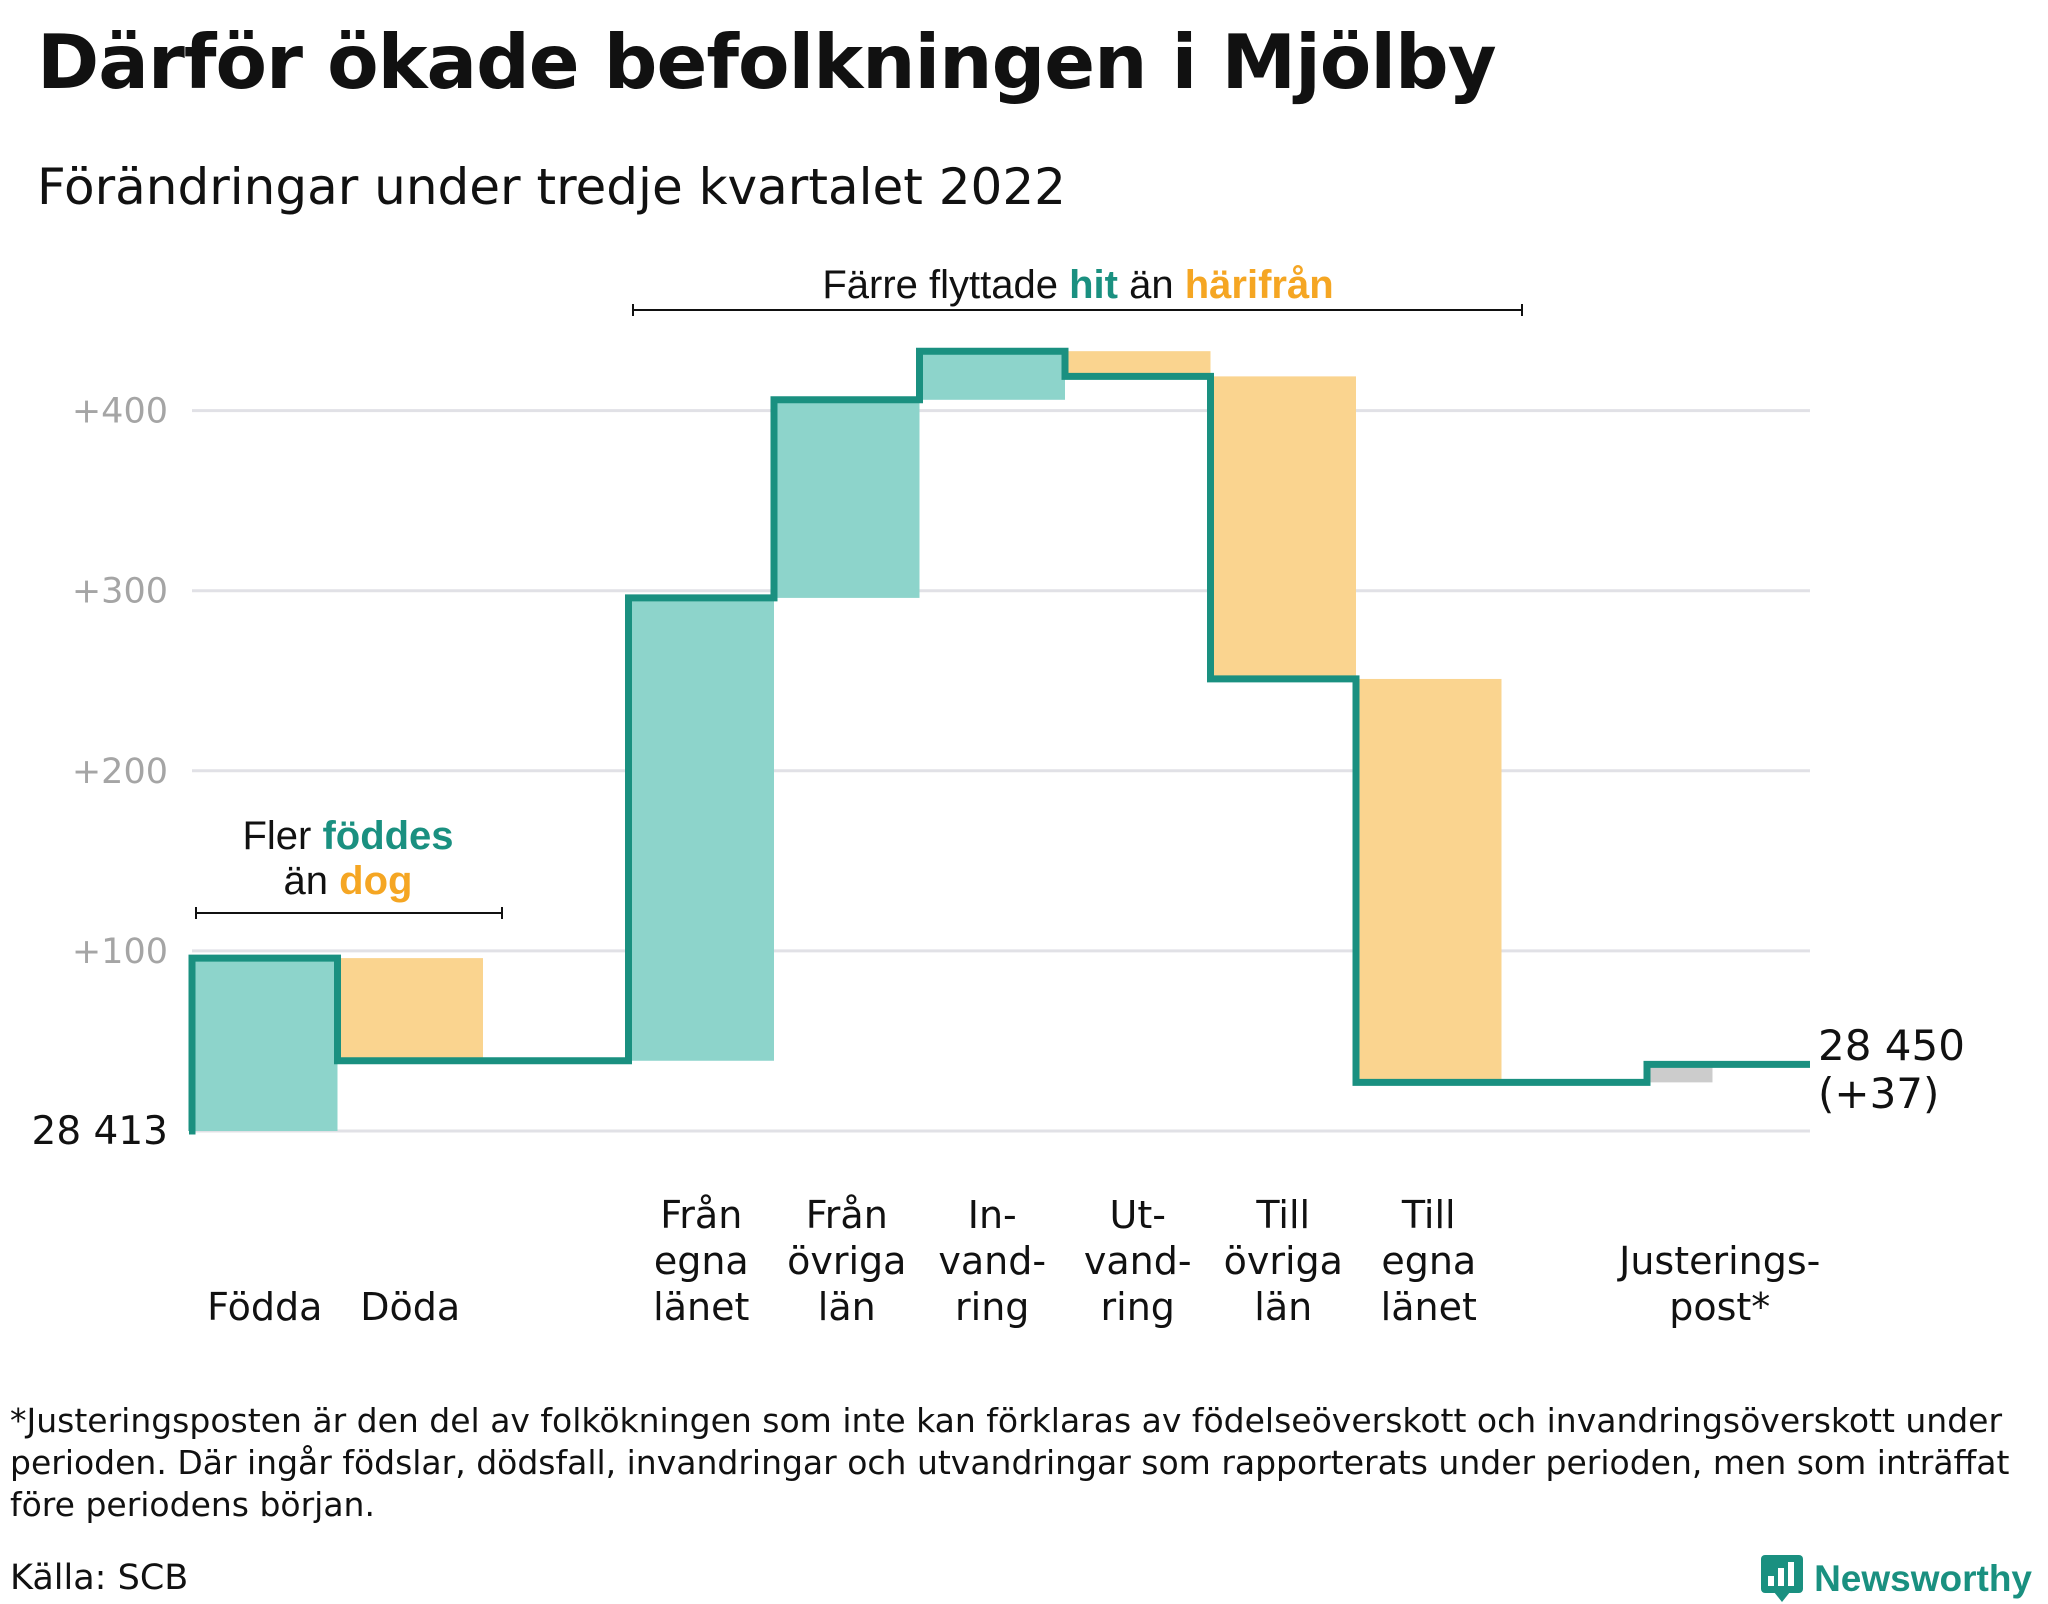  Describe the element at coordinates (100, 1131) in the screenshot. I see `start-value-label: 28 413` at that location.